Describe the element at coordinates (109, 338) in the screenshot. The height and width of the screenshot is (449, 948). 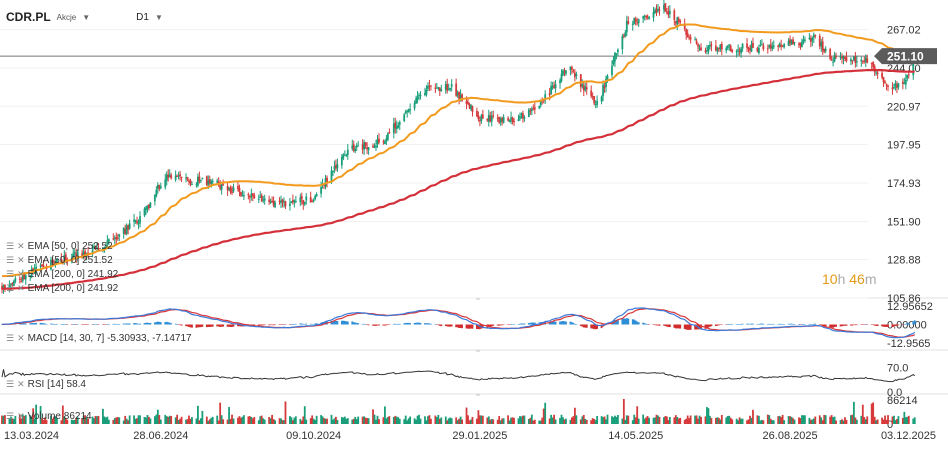
I see `legend-text: MACD [14, 30, 7] -5.30933, -7.14717` at that location.